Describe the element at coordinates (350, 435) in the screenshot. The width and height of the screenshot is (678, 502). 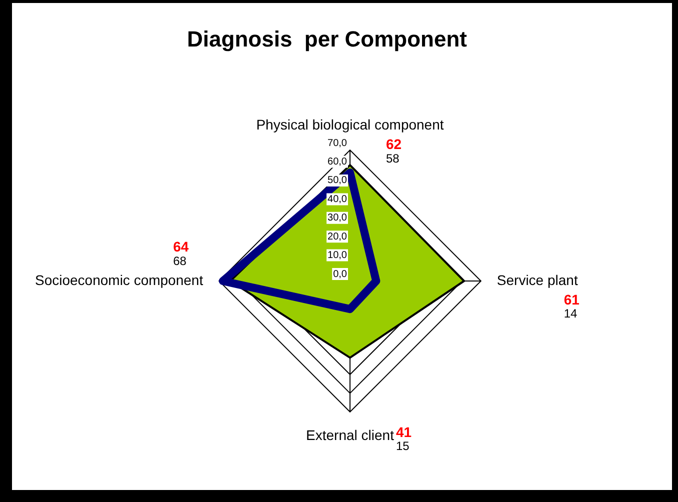
I see `spoke-label: External client` at that location.